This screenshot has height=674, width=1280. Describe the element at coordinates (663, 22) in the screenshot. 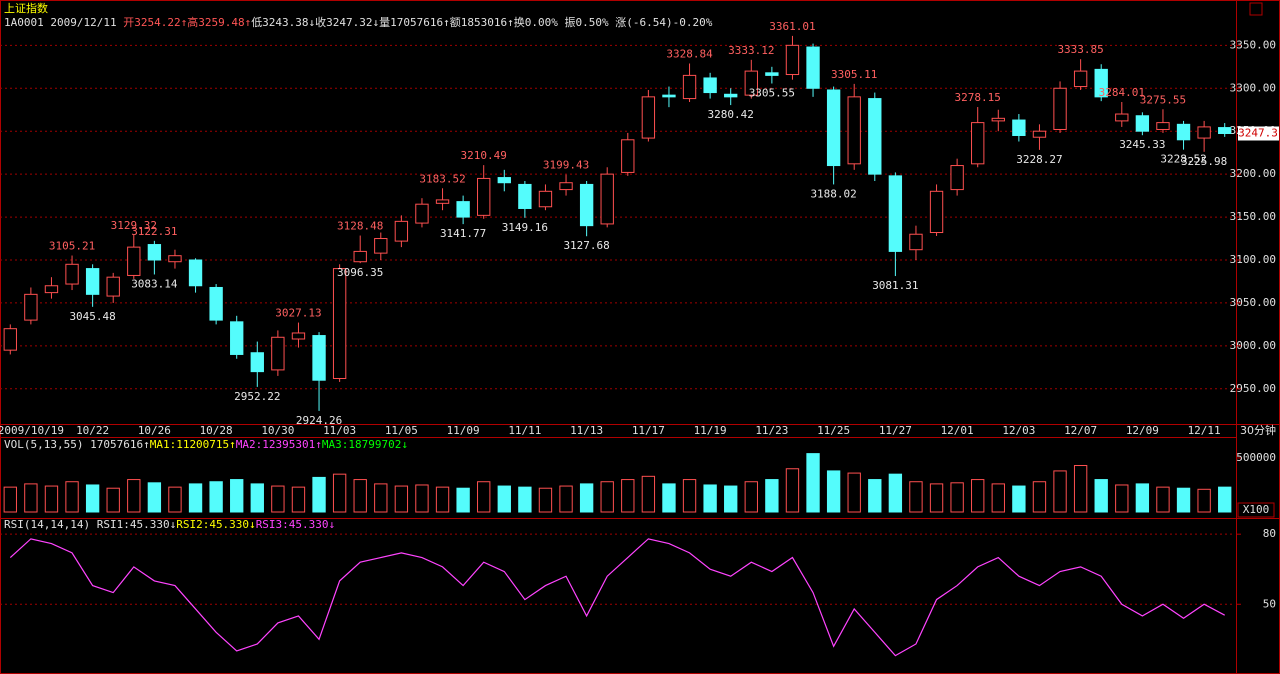

I see `header-item: 涨(-6.54)-0.20%` at that location.